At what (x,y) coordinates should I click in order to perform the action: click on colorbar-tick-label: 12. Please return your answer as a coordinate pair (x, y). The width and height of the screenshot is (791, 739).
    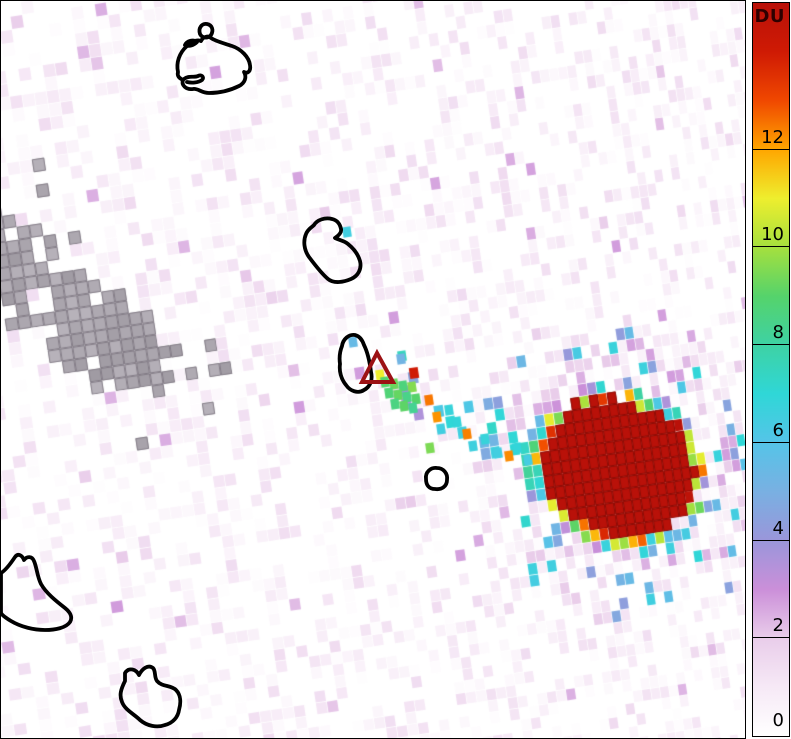
    Looking at the image, I should click on (772, 137).